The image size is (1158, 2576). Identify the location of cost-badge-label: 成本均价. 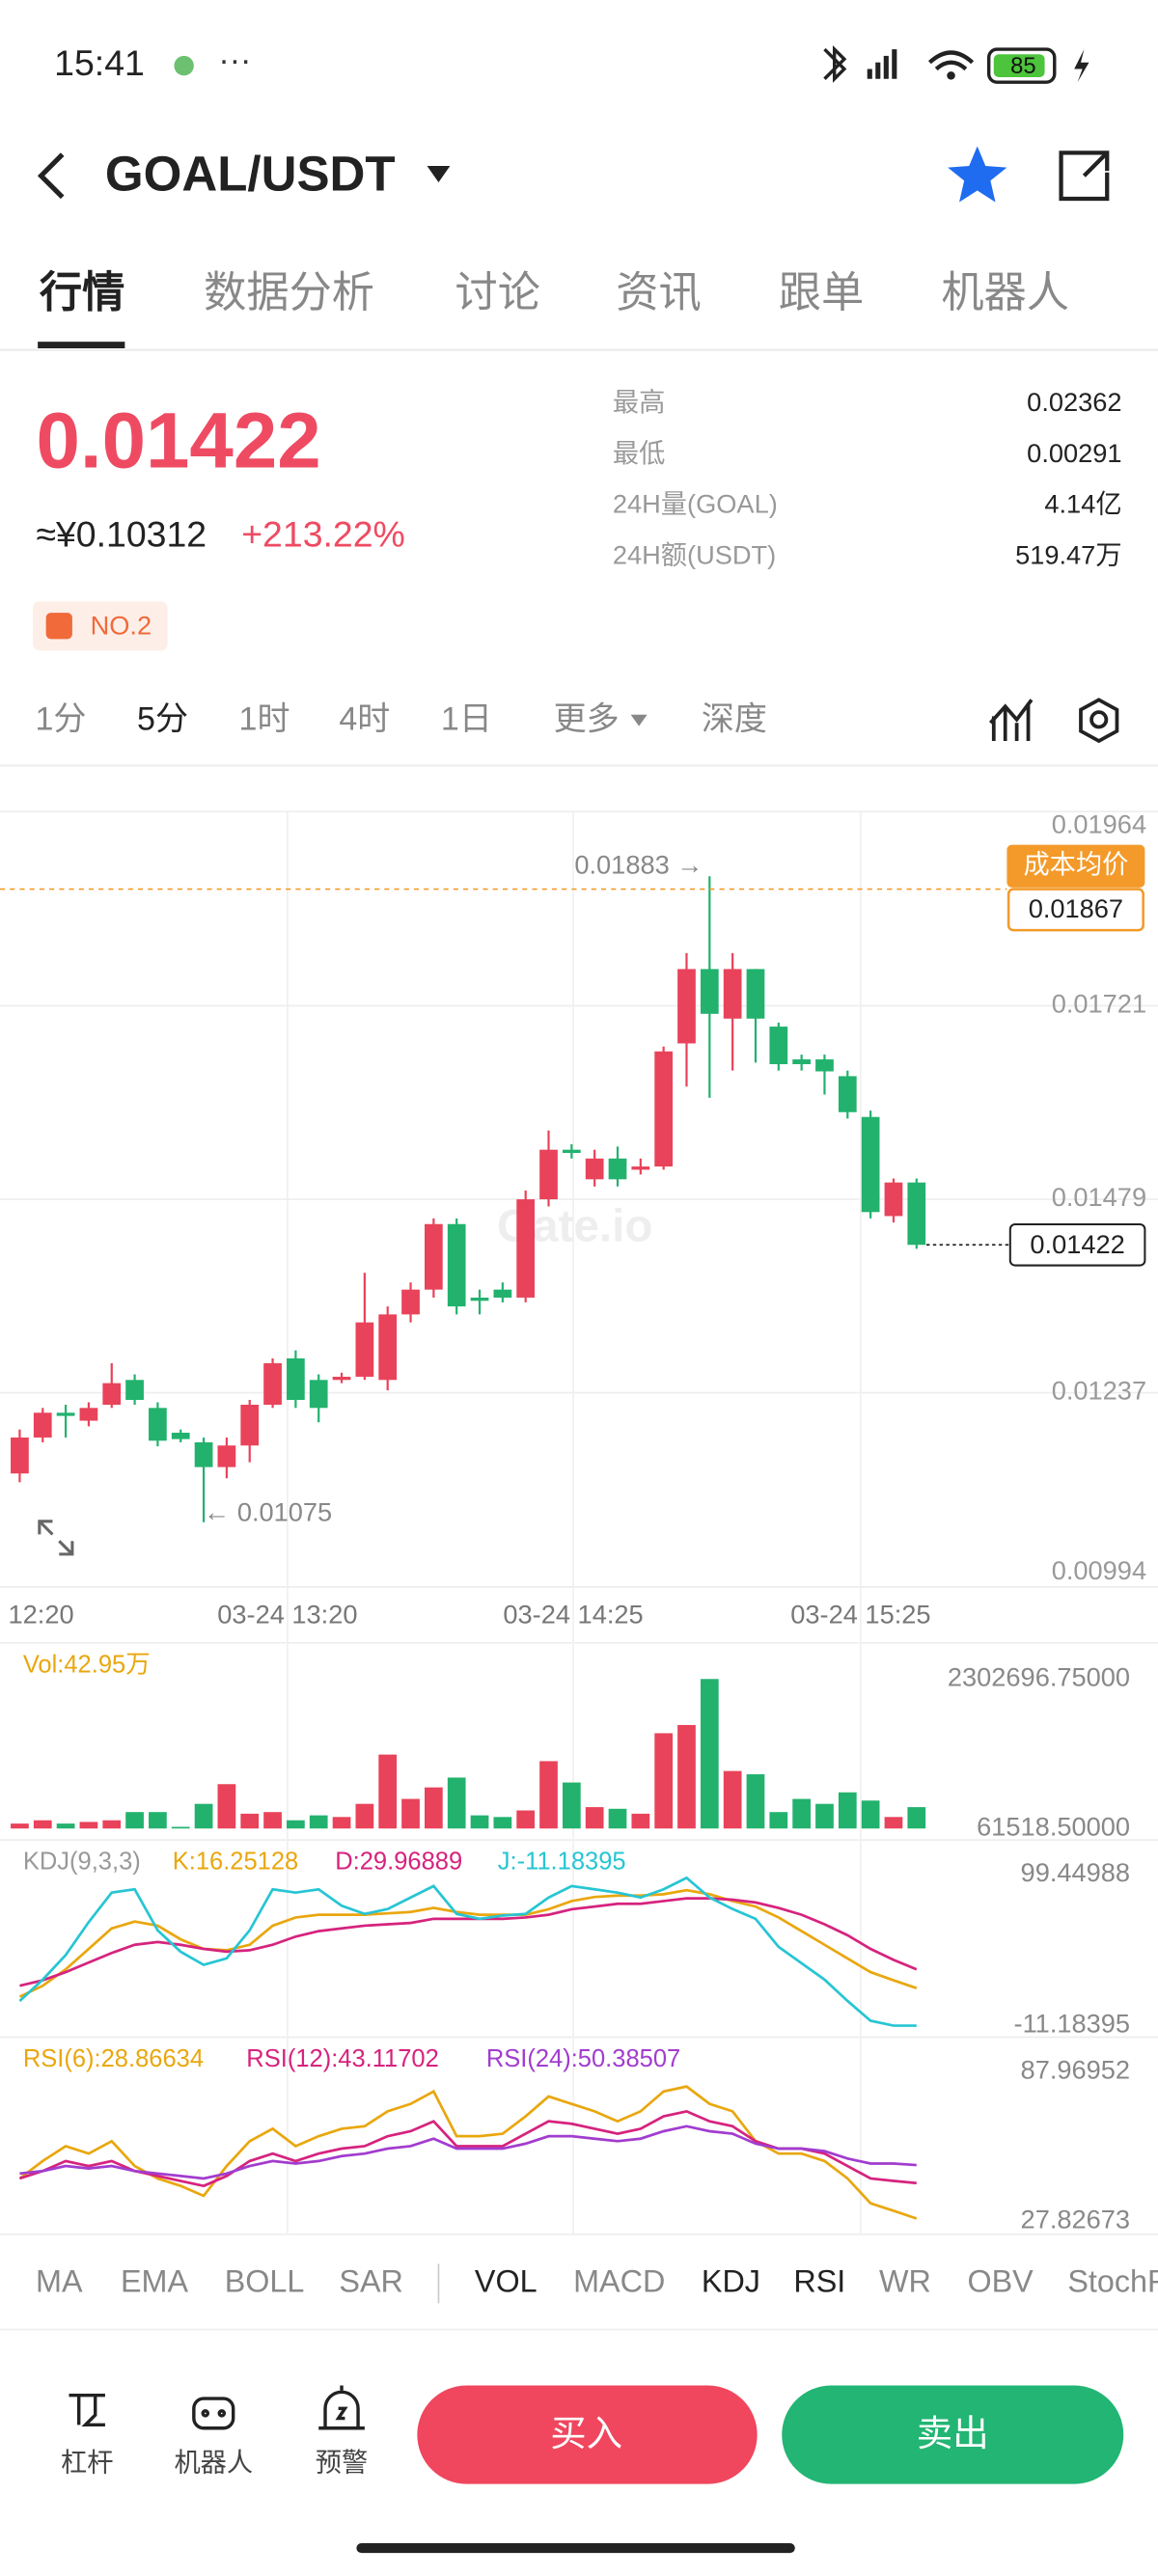
(1075, 864).